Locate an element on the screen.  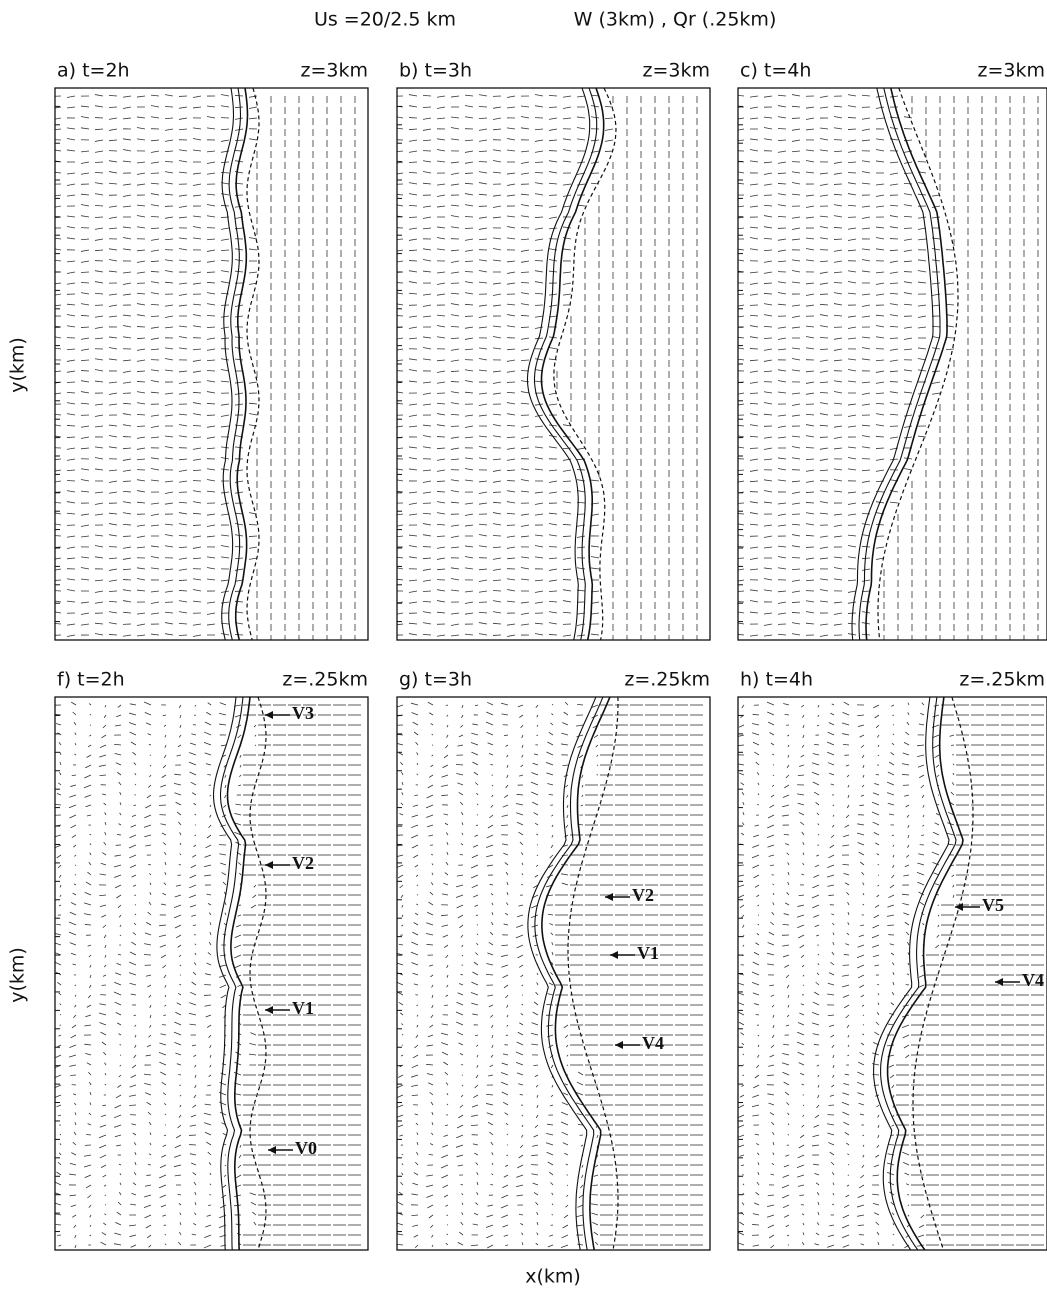
panel-label: c) t=4h is located at coordinates (775, 71).